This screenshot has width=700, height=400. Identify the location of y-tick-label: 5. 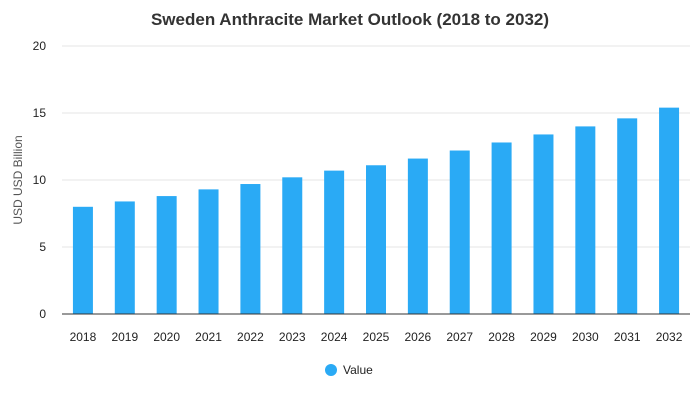
(42, 247).